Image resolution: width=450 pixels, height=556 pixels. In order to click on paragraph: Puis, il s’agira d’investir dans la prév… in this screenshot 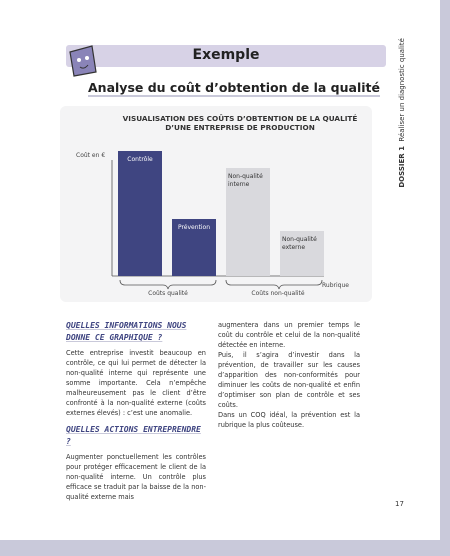, I will do `click(289, 380)`.